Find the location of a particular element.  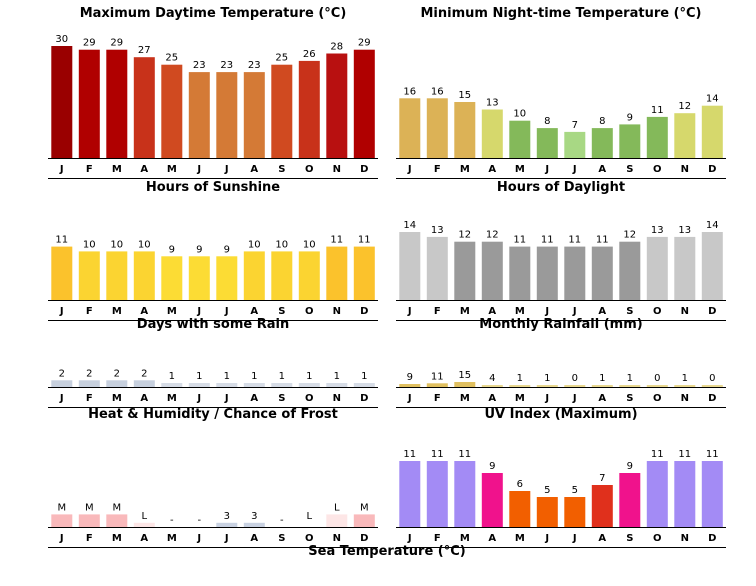

data-label: 16 is located at coordinates (409, 91).